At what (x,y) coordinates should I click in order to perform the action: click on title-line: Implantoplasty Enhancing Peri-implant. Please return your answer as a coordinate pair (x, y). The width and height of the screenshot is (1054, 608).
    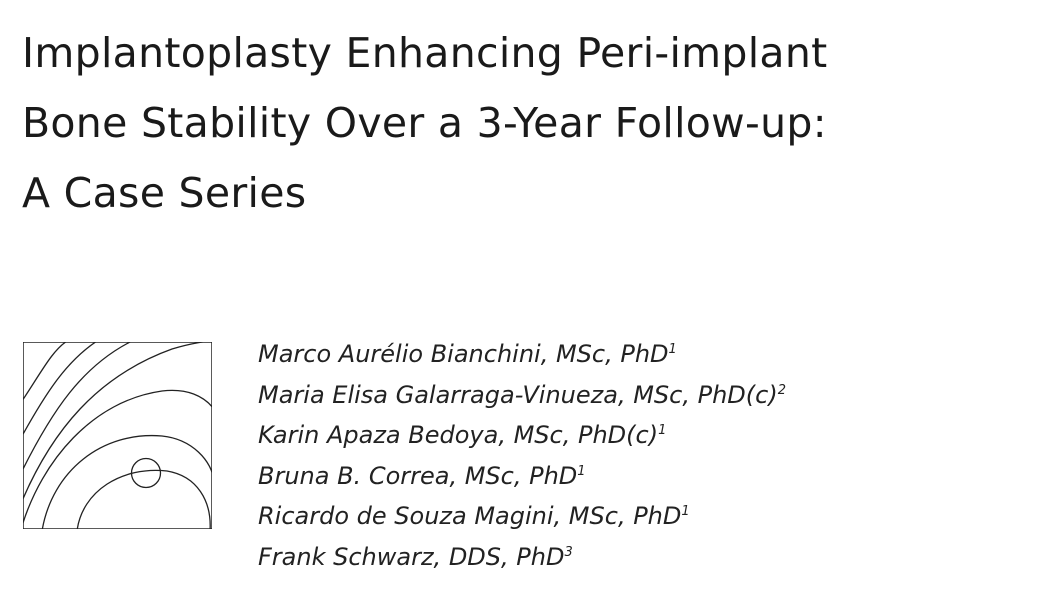
    Looking at the image, I should click on (425, 53).